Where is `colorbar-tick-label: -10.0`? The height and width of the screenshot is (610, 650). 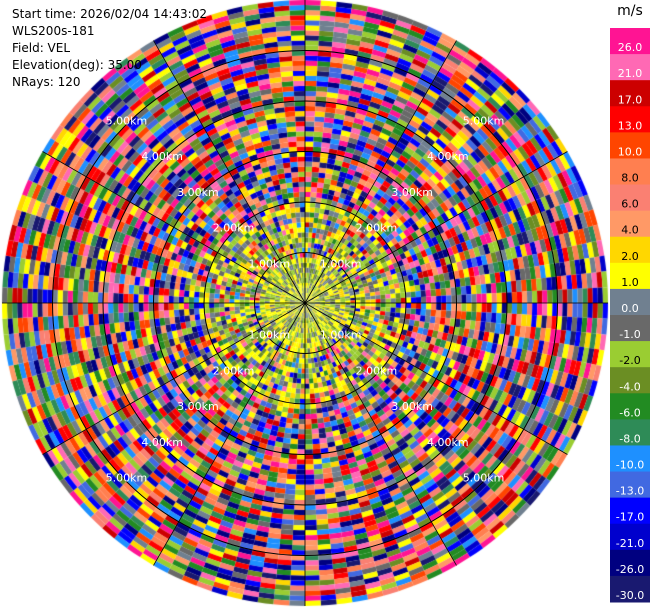 colorbar-tick-label: -10.0 is located at coordinates (630, 465).